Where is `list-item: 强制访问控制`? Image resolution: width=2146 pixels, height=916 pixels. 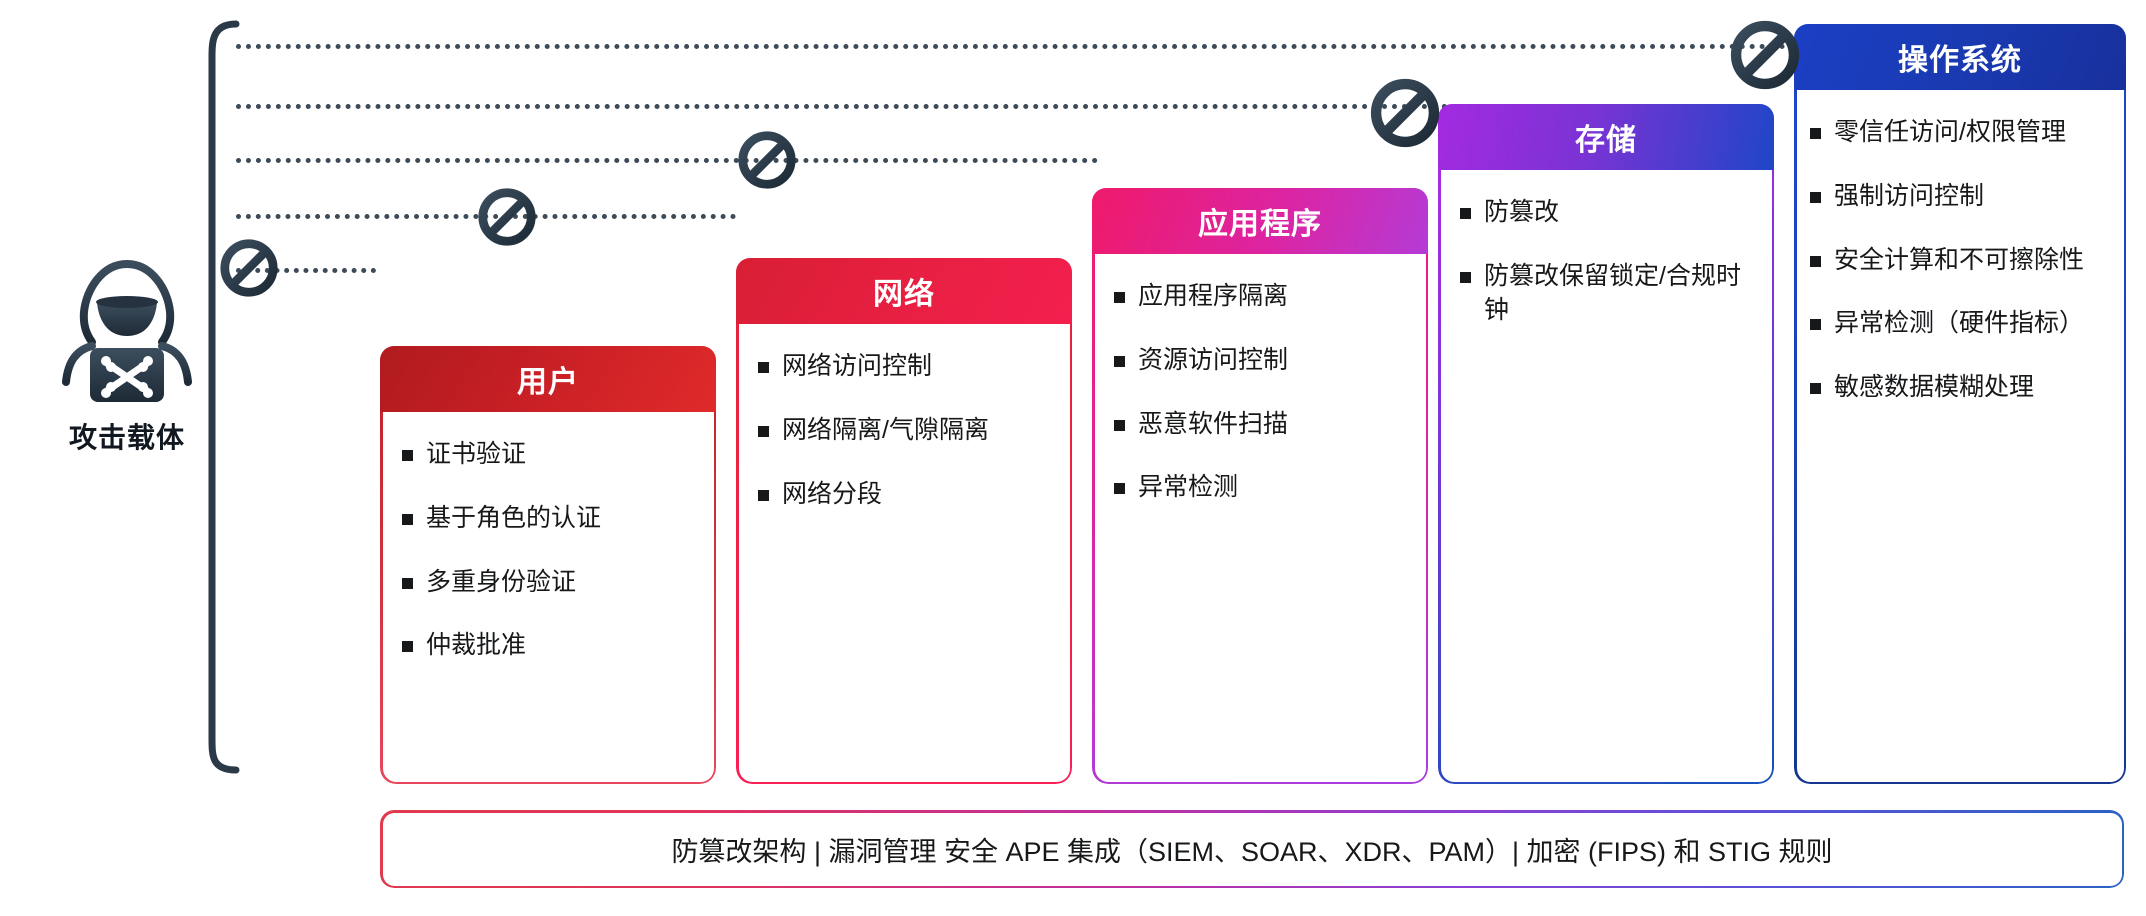
list-item: 强制访问控制 is located at coordinates (1964, 197).